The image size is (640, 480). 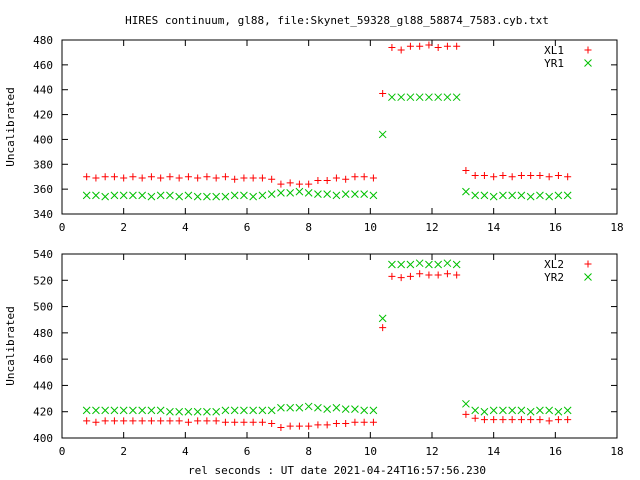 What do you see at coordinates (370, 451) in the screenshot?
I see `x-tick-label: 10` at bounding box center [370, 451].